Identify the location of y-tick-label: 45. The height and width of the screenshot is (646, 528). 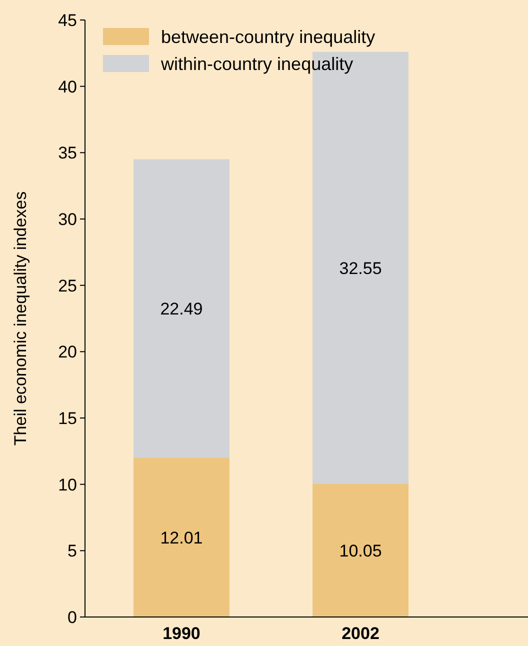
(67, 20).